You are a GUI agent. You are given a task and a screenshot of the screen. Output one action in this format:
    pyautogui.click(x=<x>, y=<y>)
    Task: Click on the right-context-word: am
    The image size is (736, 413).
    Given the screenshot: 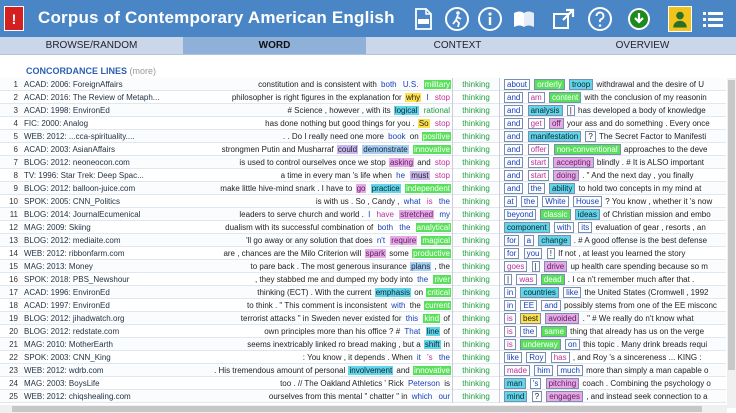 What is the action you would take?
    pyautogui.click(x=536, y=97)
    